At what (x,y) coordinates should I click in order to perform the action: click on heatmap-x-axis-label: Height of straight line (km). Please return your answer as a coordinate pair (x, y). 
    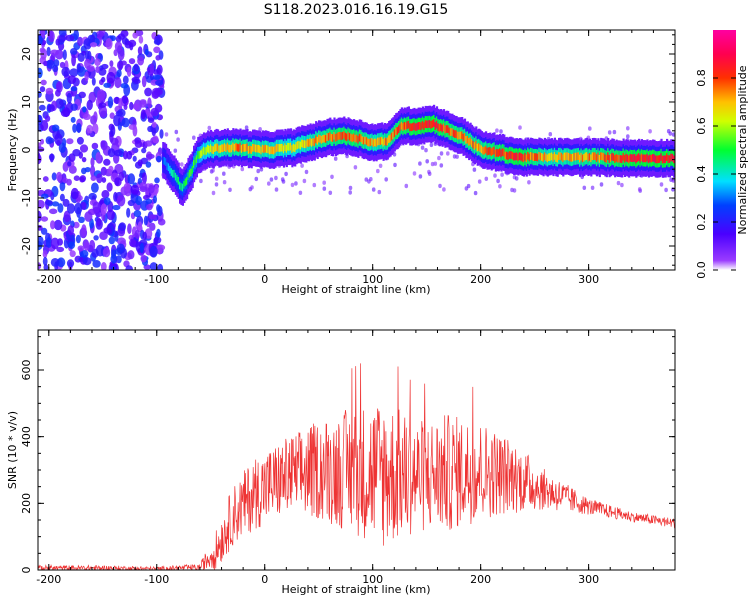
    Looking at the image, I should click on (355, 289).